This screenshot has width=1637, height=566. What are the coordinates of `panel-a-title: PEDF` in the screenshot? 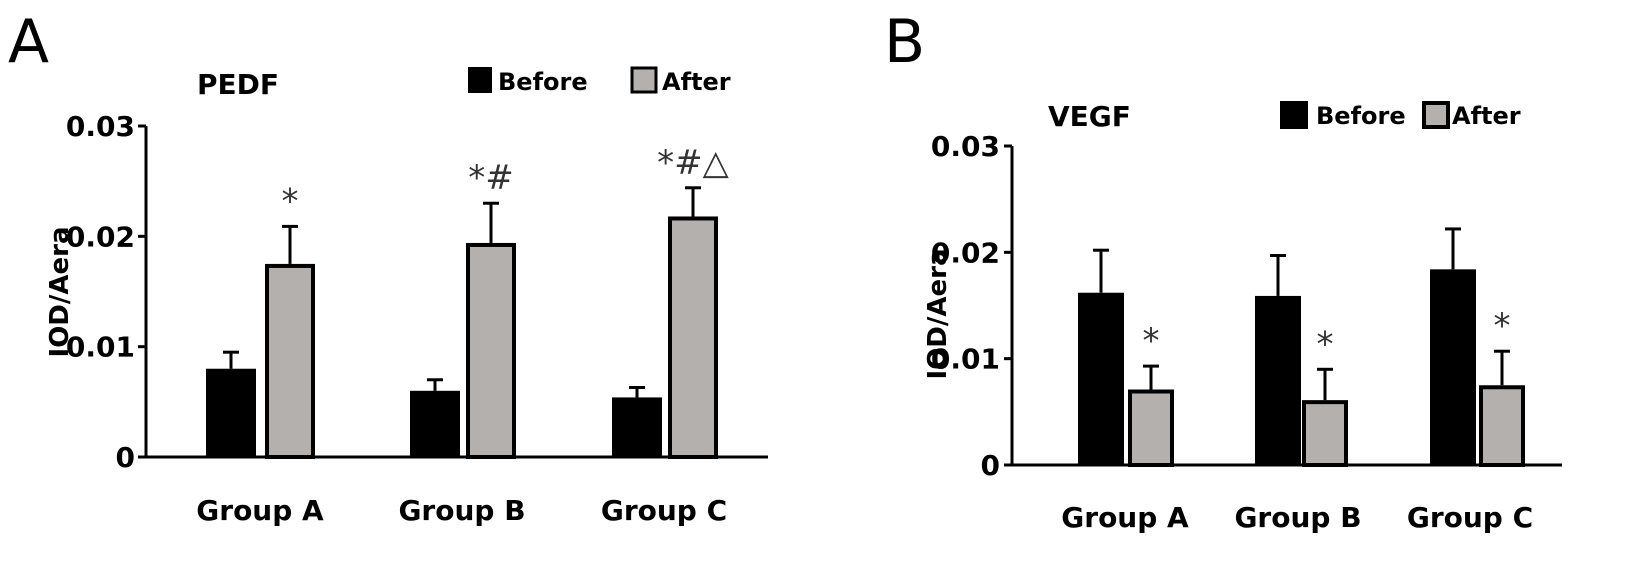 It's located at (238, 84).